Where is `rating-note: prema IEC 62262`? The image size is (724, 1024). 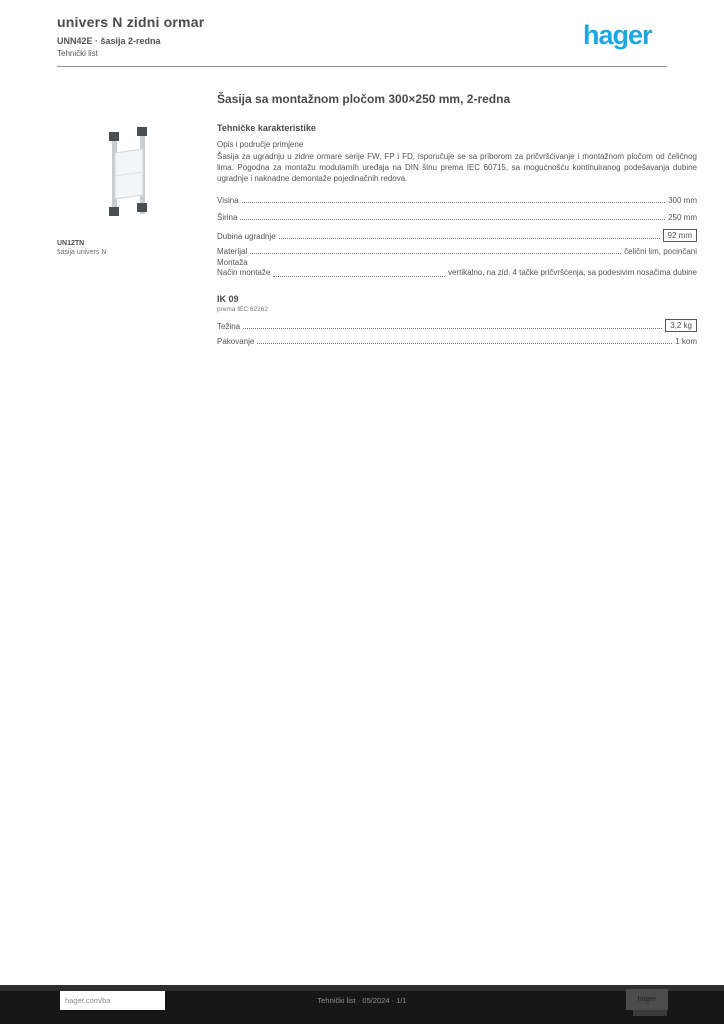
rating-note: prema IEC 62262 is located at coordinates (242, 309).